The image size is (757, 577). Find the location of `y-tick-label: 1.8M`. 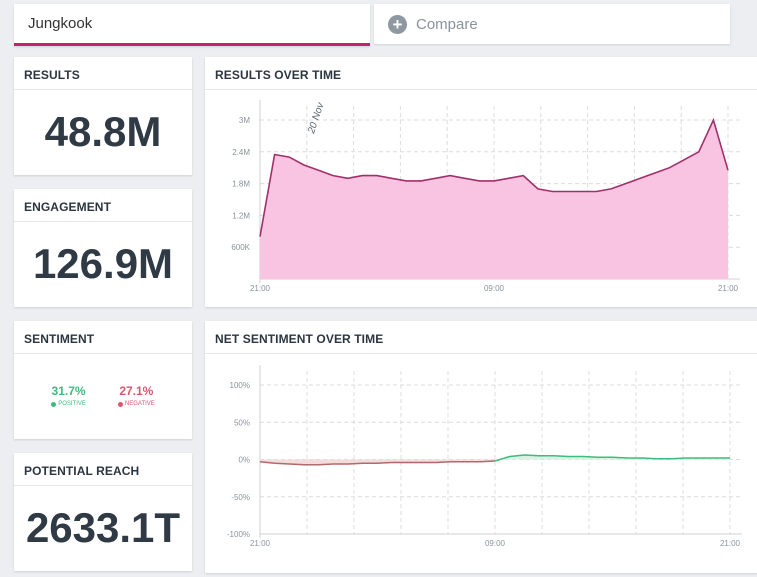

y-tick-label: 1.8M is located at coordinates (241, 184).